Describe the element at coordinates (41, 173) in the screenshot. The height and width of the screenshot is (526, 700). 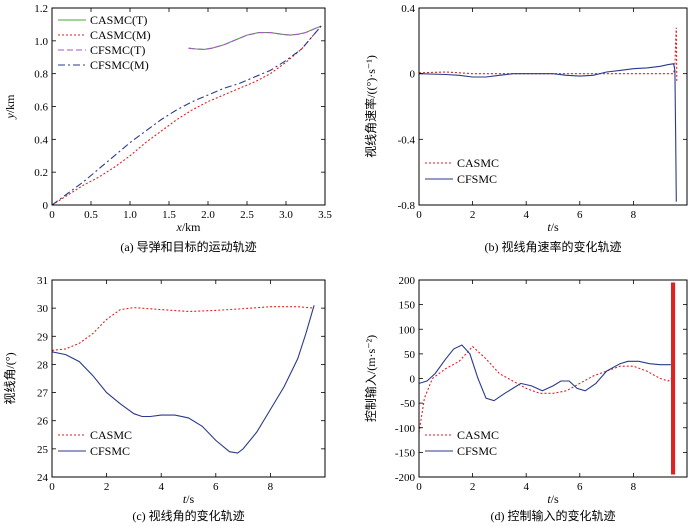
I see `y-tick-label: 0.2` at that location.